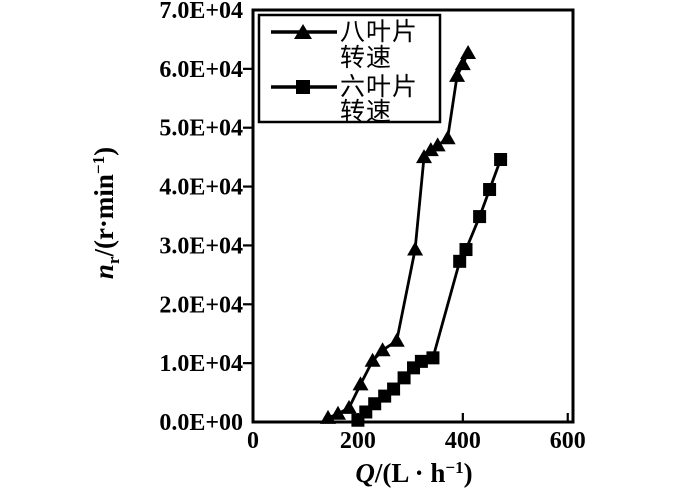 This screenshot has width=700, height=492. What do you see at coordinates (201, 129) in the screenshot?
I see `y-tick-label: 5.0E+04` at bounding box center [201, 129].